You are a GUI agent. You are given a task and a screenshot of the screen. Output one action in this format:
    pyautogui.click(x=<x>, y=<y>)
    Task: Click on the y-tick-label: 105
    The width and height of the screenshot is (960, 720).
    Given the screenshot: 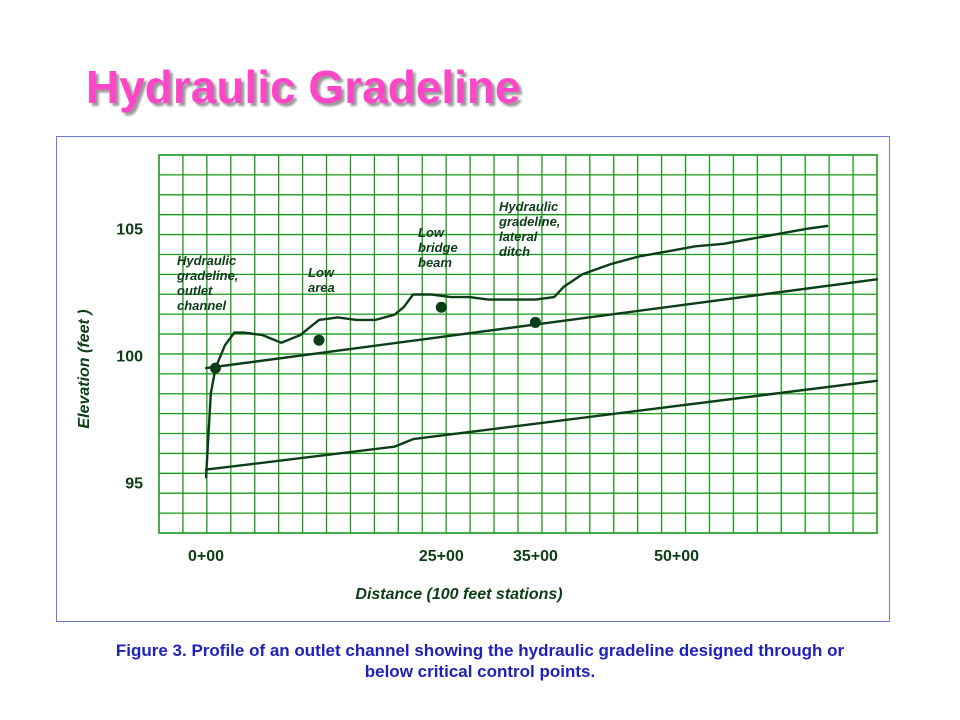 What is the action you would take?
    pyautogui.click(x=129, y=230)
    